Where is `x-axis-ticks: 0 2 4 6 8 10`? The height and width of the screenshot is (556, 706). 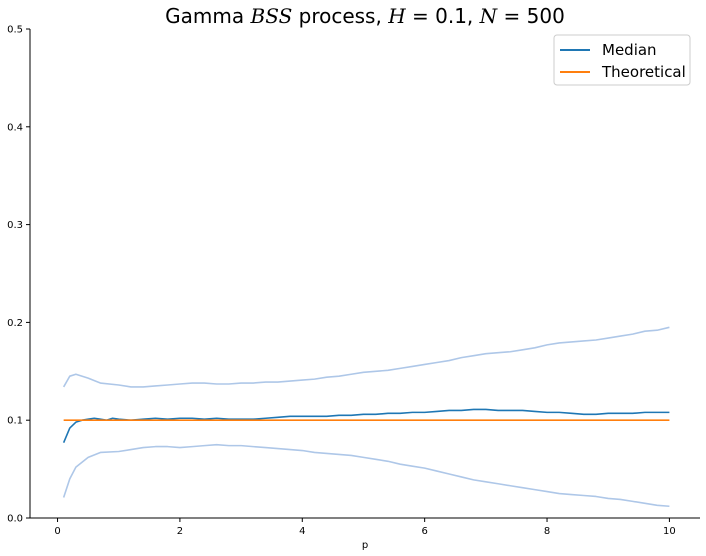 x-axis-ticks: 0 2 4 6 8 10 is located at coordinates (365, 527).